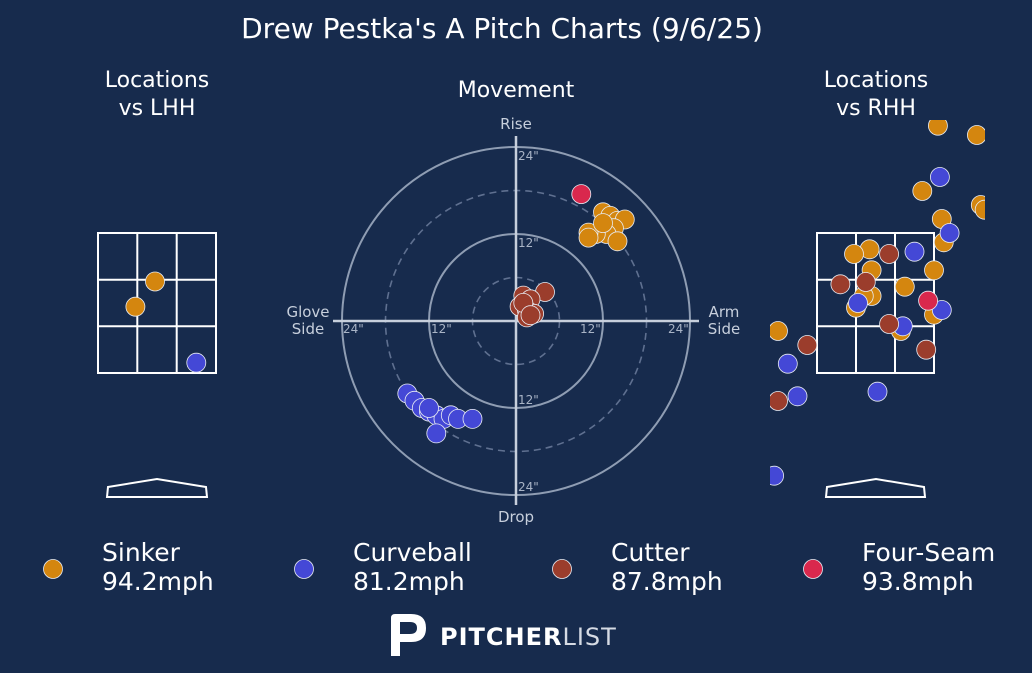 The image size is (1032, 673). I want to click on lhh-strike-zone, so click(157, 303).